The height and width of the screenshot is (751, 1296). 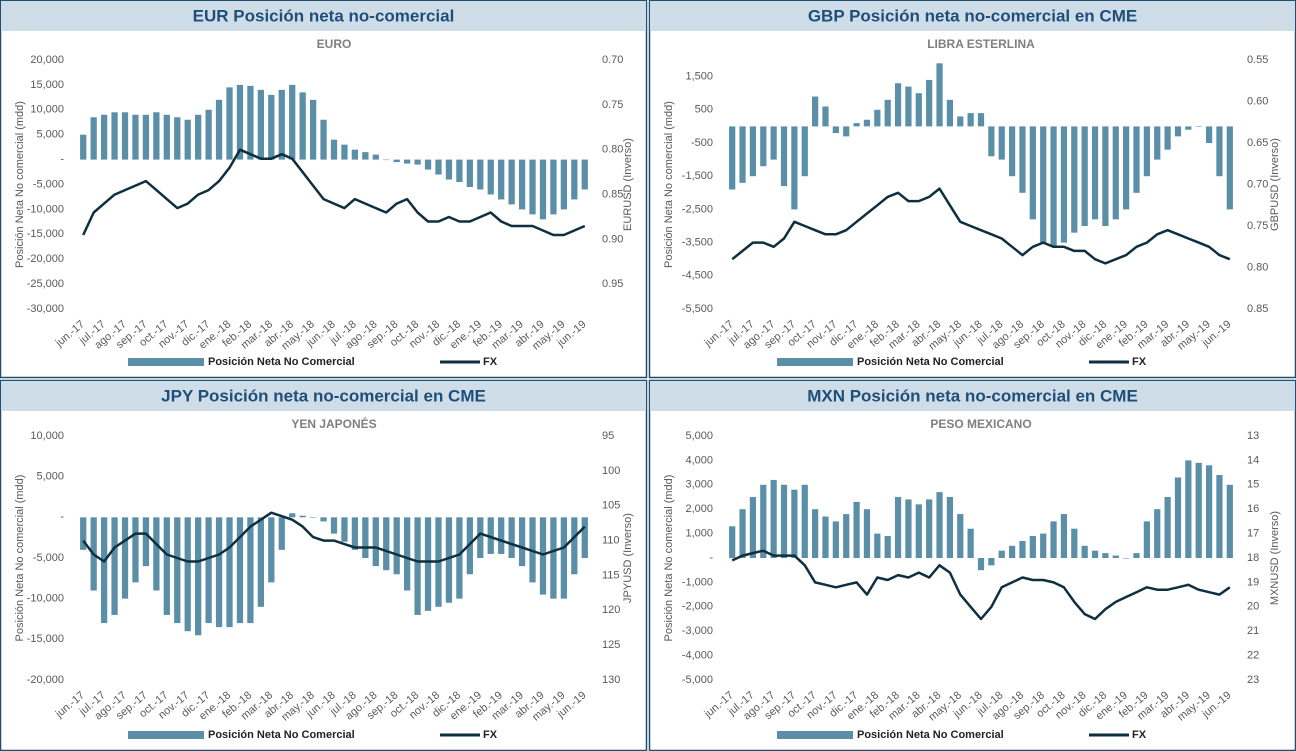 What do you see at coordinates (697, 276) in the screenshot?
I see `tick-label: -4,500` at bounding box center [697, 276].